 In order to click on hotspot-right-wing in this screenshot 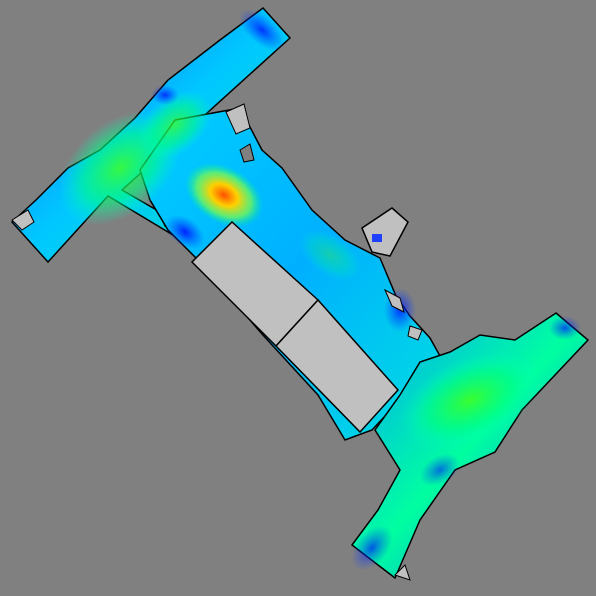, I will do `click(470, 400)`.